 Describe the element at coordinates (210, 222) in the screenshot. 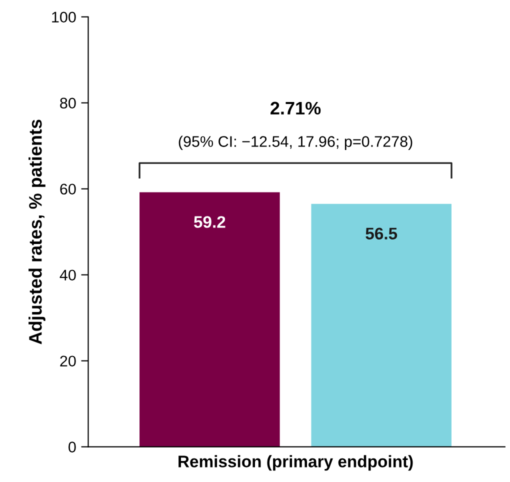

I see `data-label: 59.2` at that location.